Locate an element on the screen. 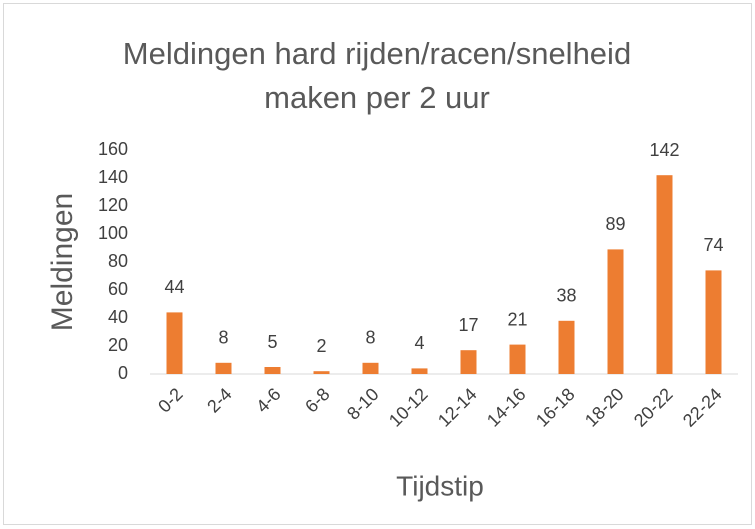  y-tick-label: 100 is located at coordinates (113, 233).